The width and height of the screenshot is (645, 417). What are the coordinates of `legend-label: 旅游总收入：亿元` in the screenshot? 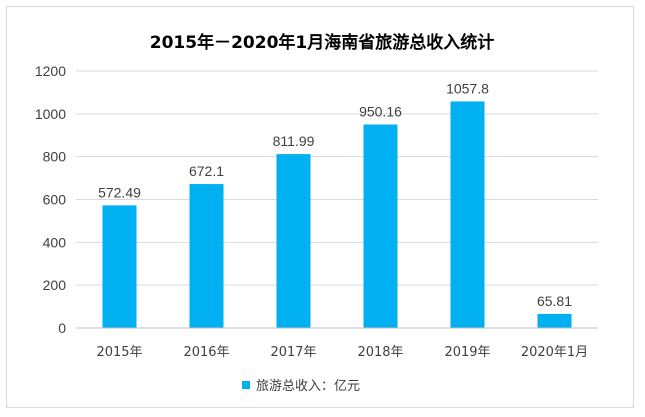 It's located at (308, 386).